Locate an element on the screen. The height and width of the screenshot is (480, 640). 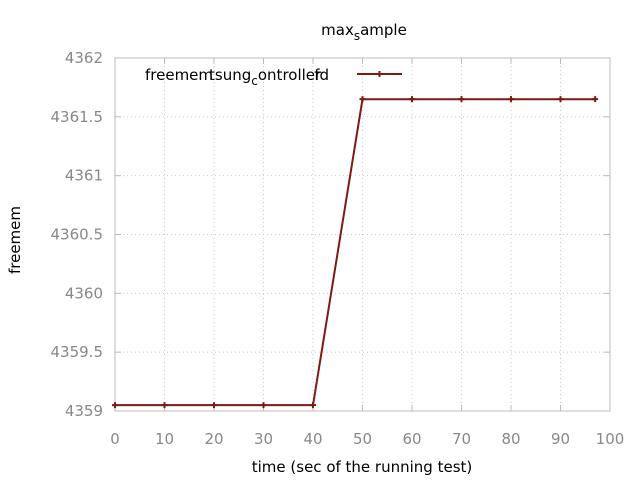
chart-title: maxsample is located at coordinates (364, 32).